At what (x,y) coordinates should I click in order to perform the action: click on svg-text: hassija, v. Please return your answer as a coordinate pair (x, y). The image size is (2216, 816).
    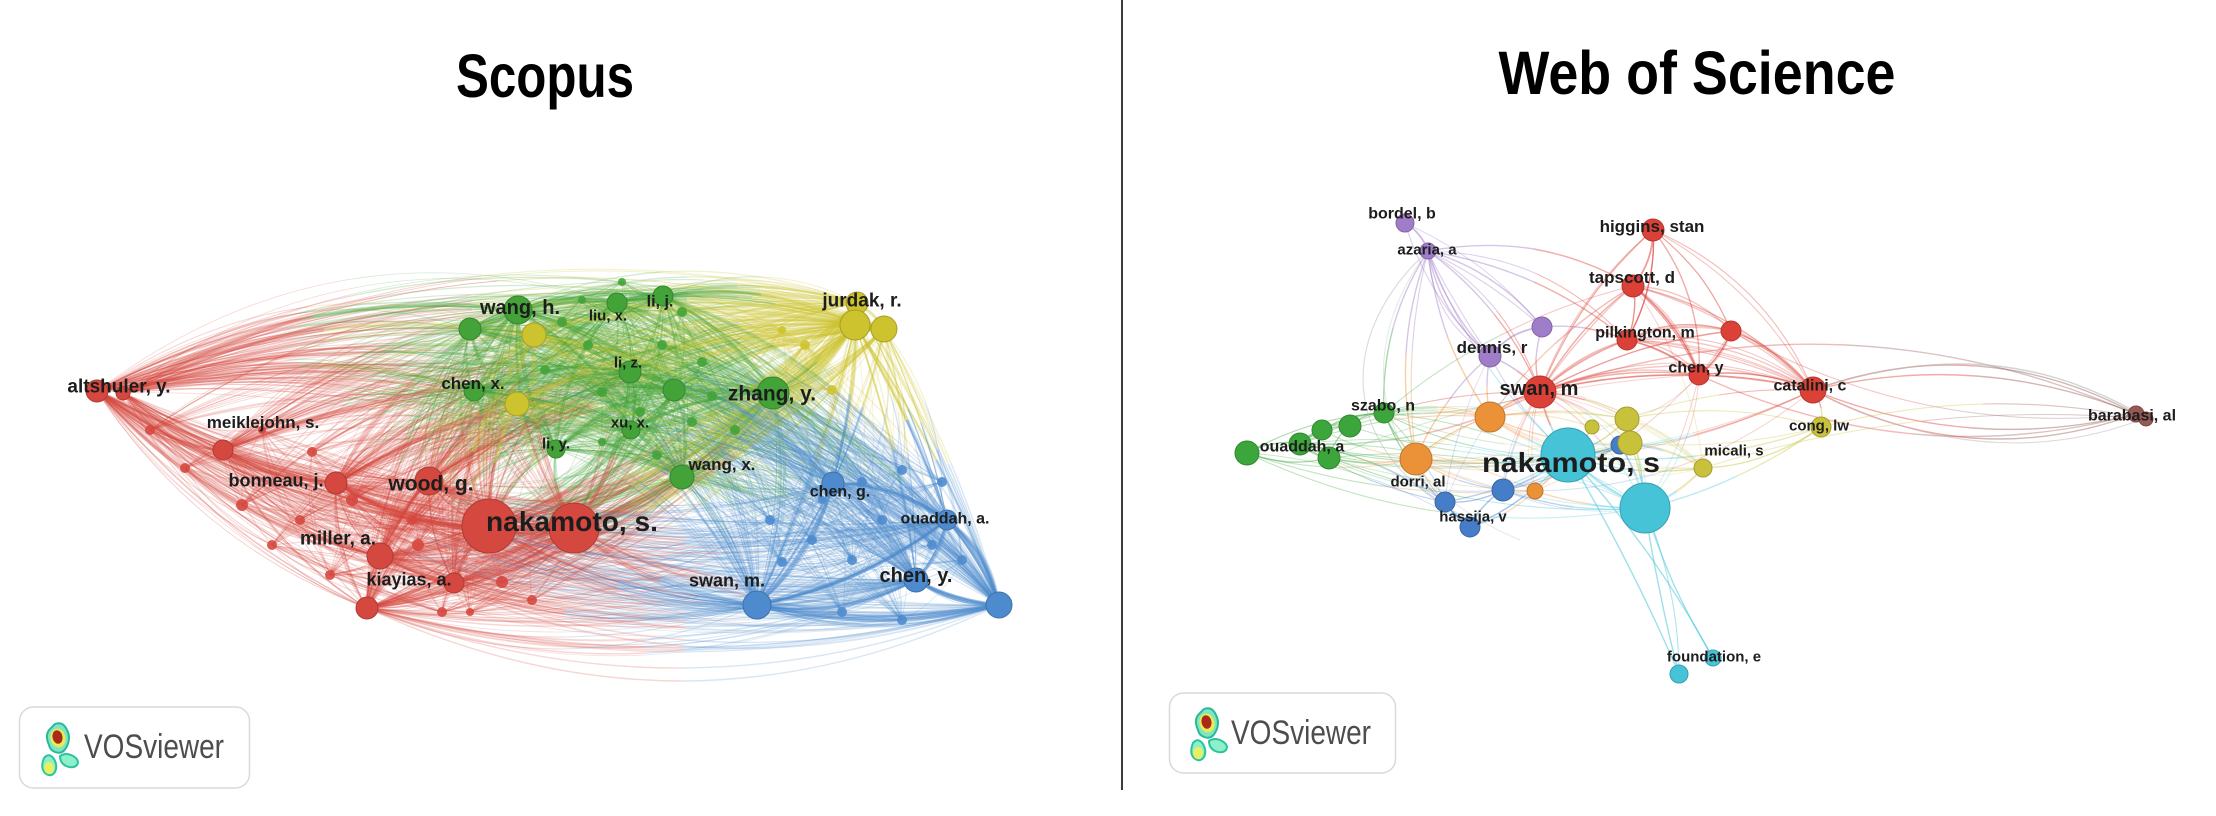
    Looking at the image, I should click on (1473, 516).